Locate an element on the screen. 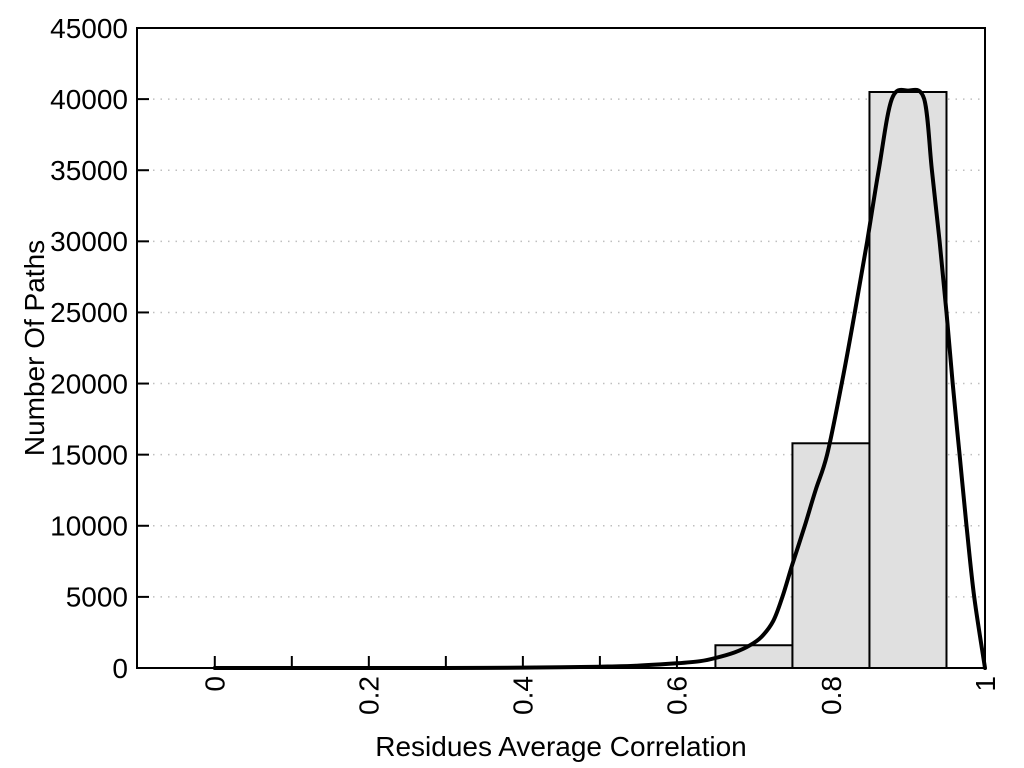 This screenshot has width=1024, height=768. y-axis-title: Number Of Paths is located at coordinates (34, 348).